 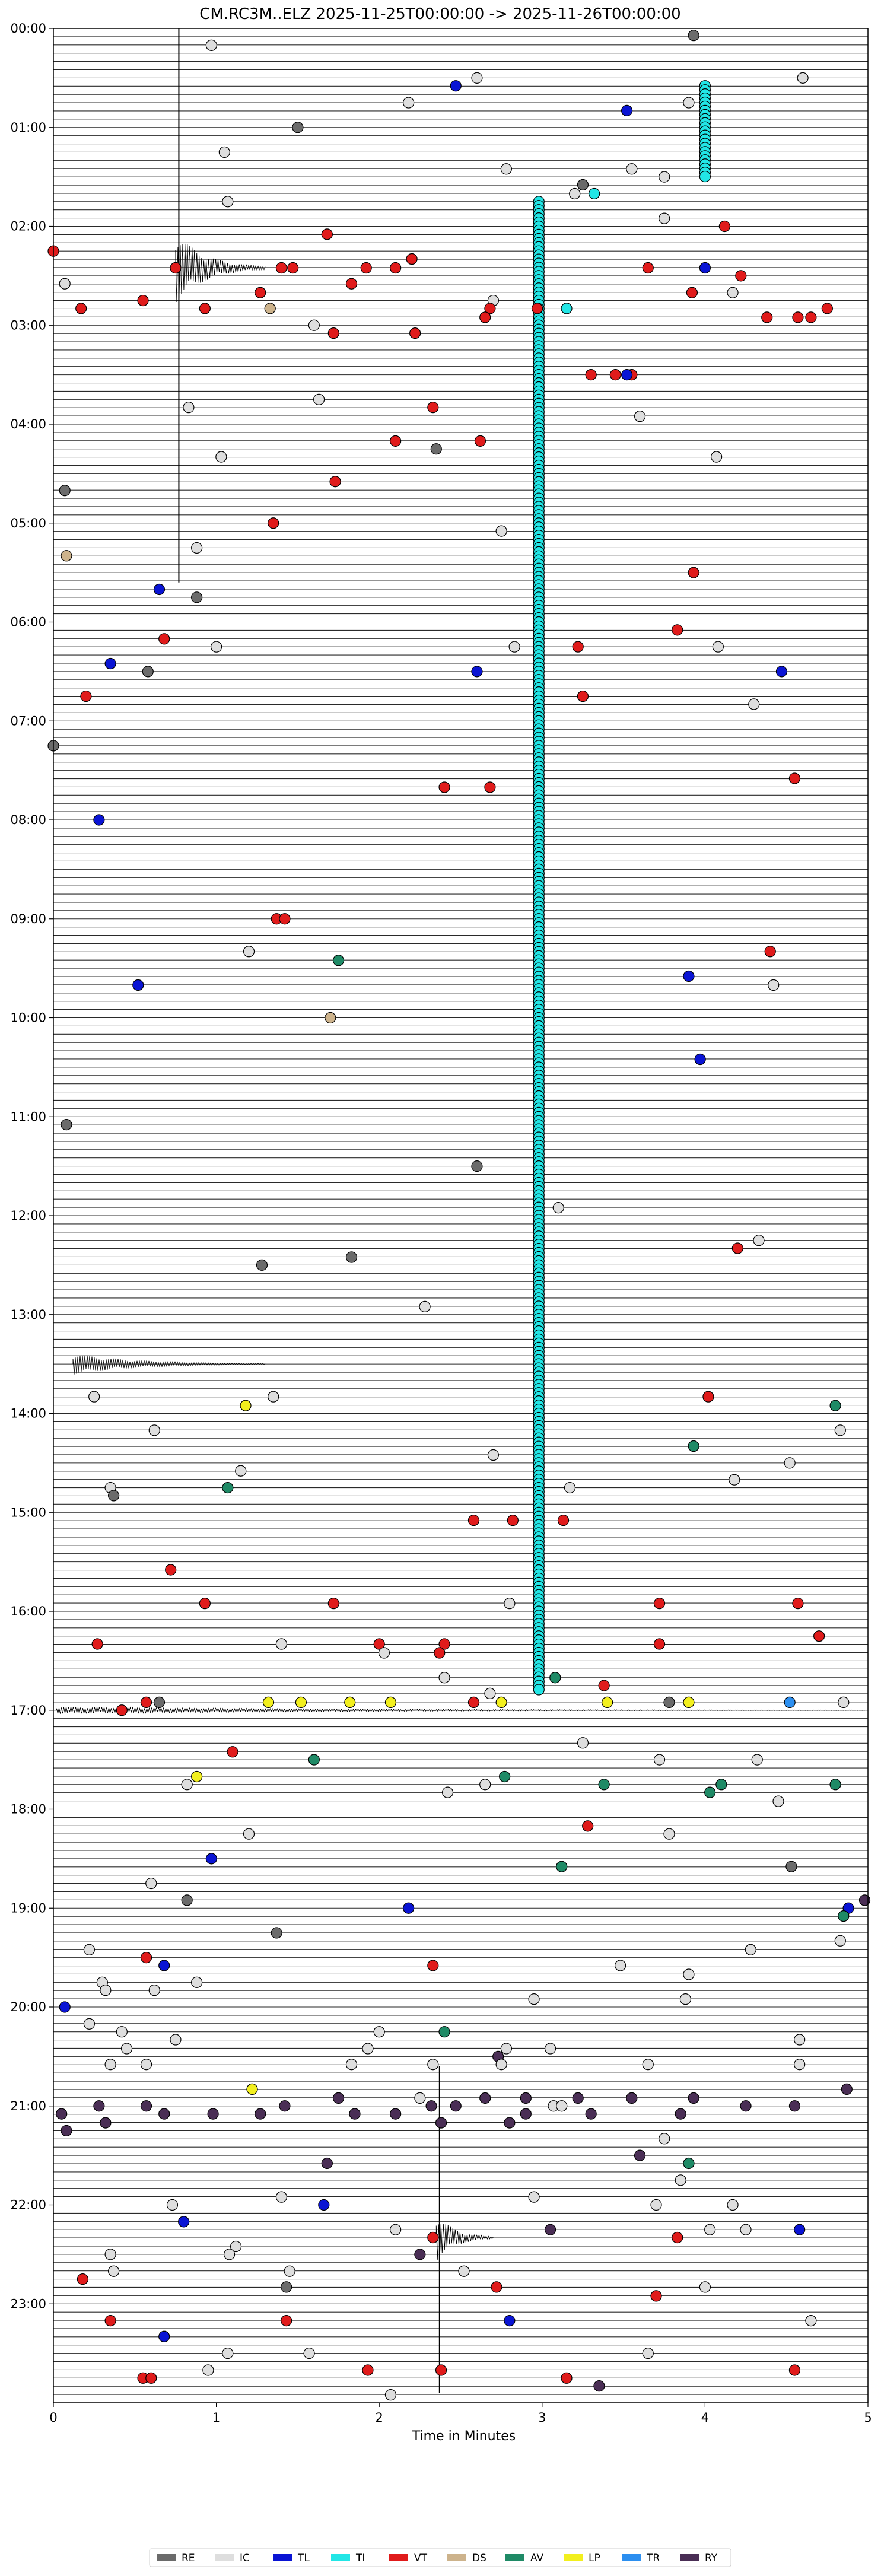 I want to click on x-tick-label: 2, so click(x=379, y=2417).